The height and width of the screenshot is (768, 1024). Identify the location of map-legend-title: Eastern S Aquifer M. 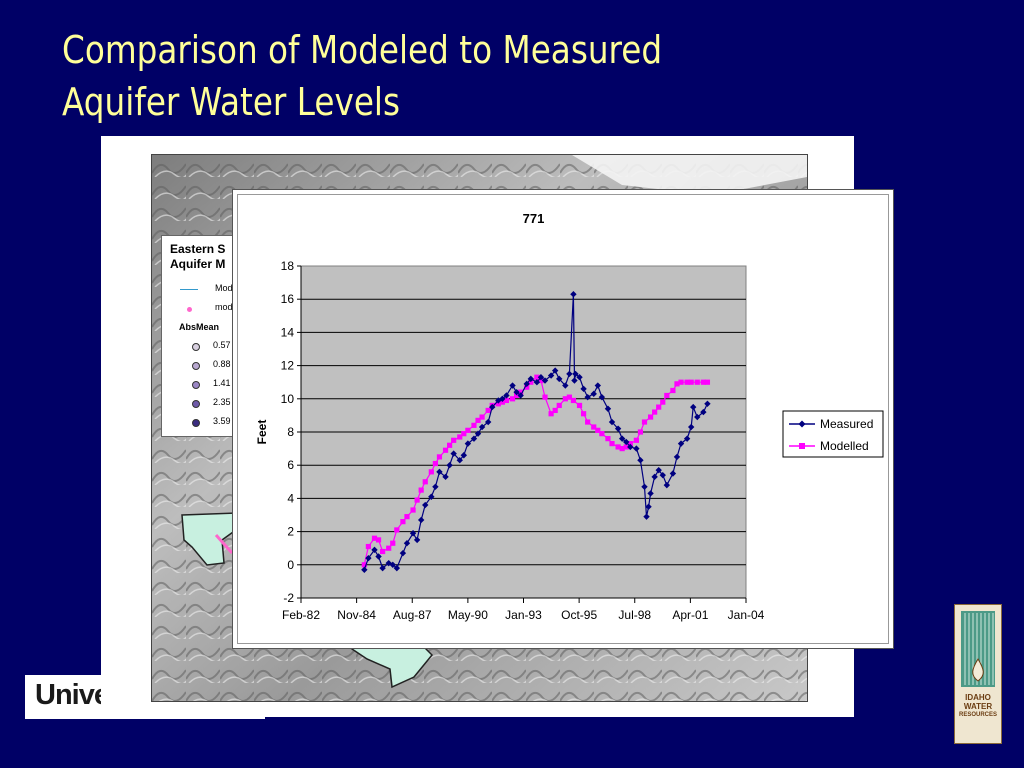
(197, 257).